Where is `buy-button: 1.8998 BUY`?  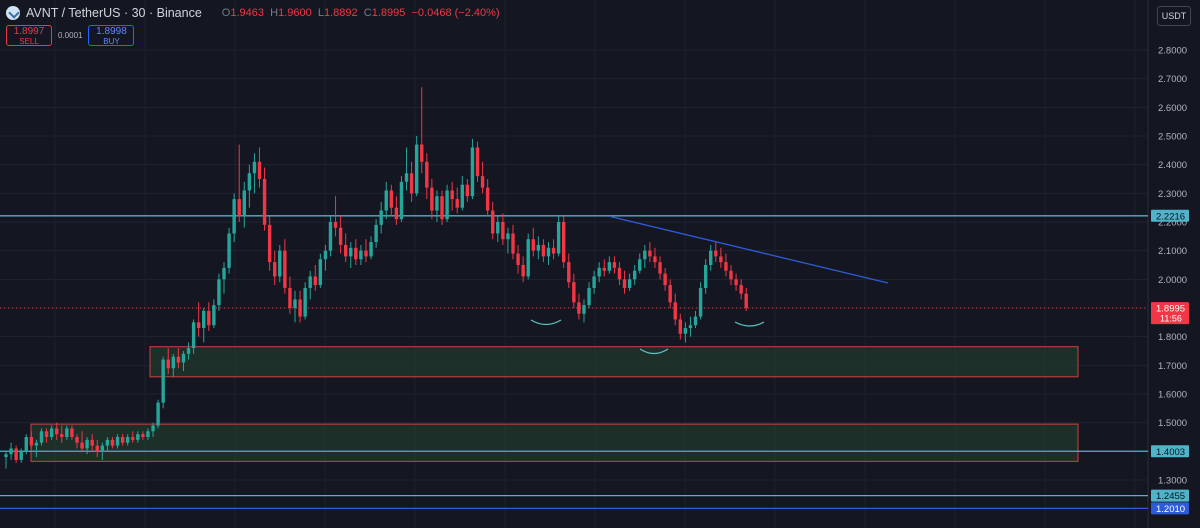
buy-button: 1.8998 BUY is located at coordinates (111, 35).